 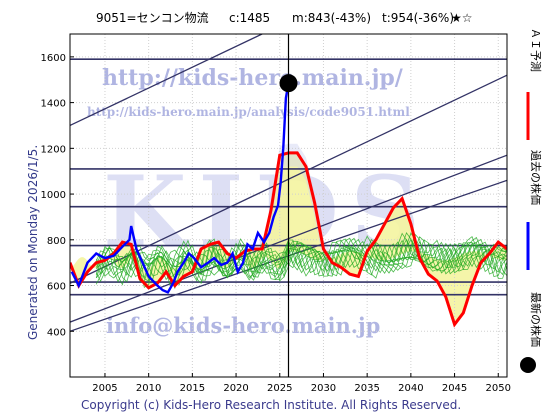 What do you see at coordinates (536, 50) in the screenshot?
I see `legend-ai-label: ＡＩ予測` at bounding box center [536, 50].